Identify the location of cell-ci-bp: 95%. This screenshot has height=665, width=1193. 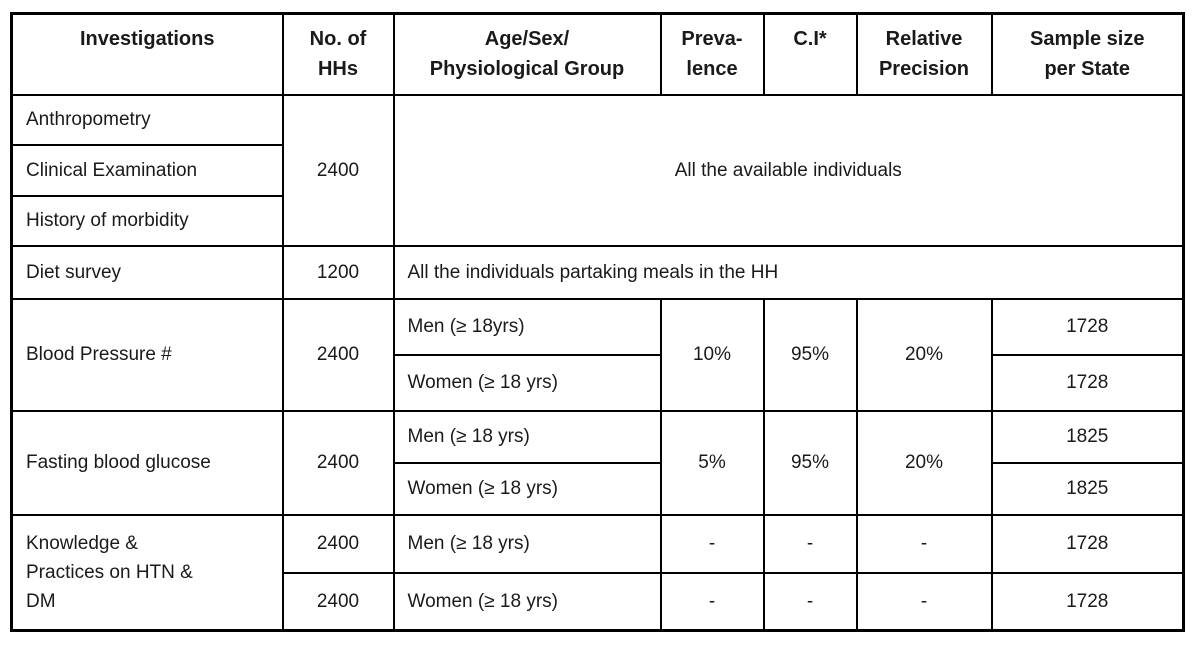
(810, 354).